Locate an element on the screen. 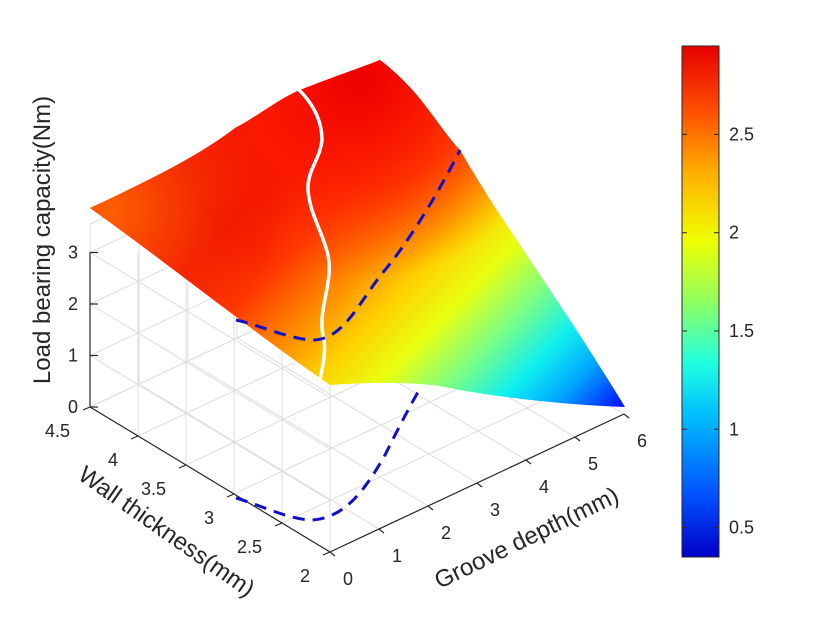  x-tick-label: 1 is located at coordinates (397, 556).